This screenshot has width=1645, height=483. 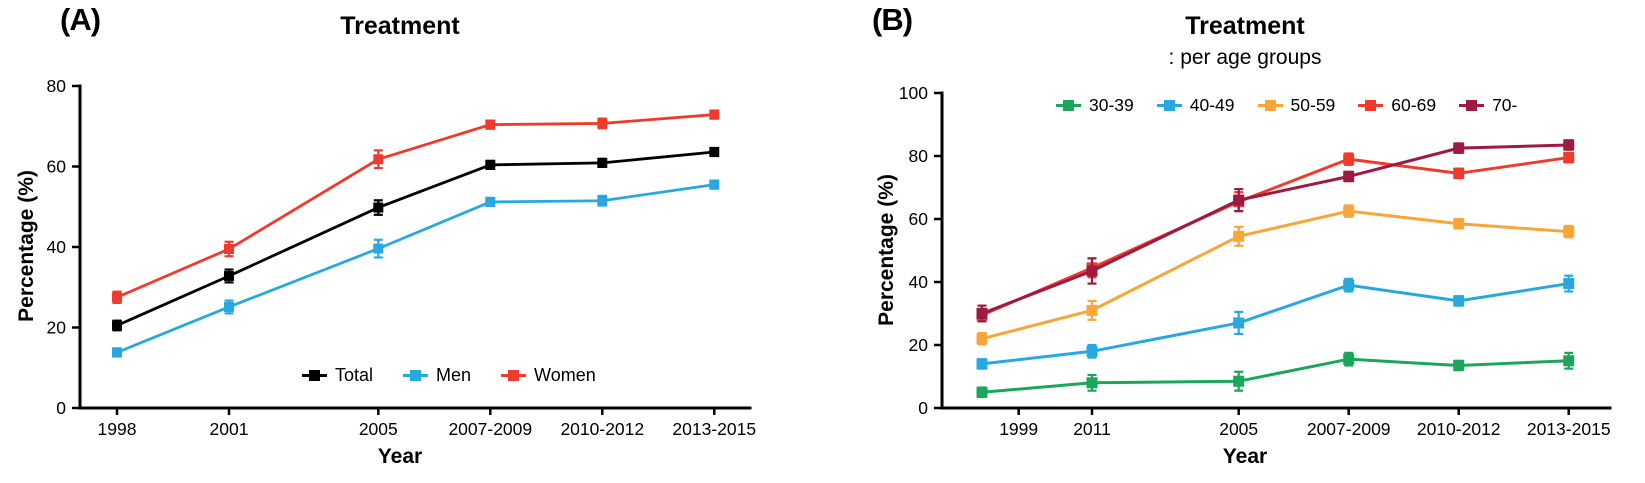 What do you see at coordinates (80, 19) in the screenshot?
I see `panel-a-label: (A)` at bounding box center [80, 19].